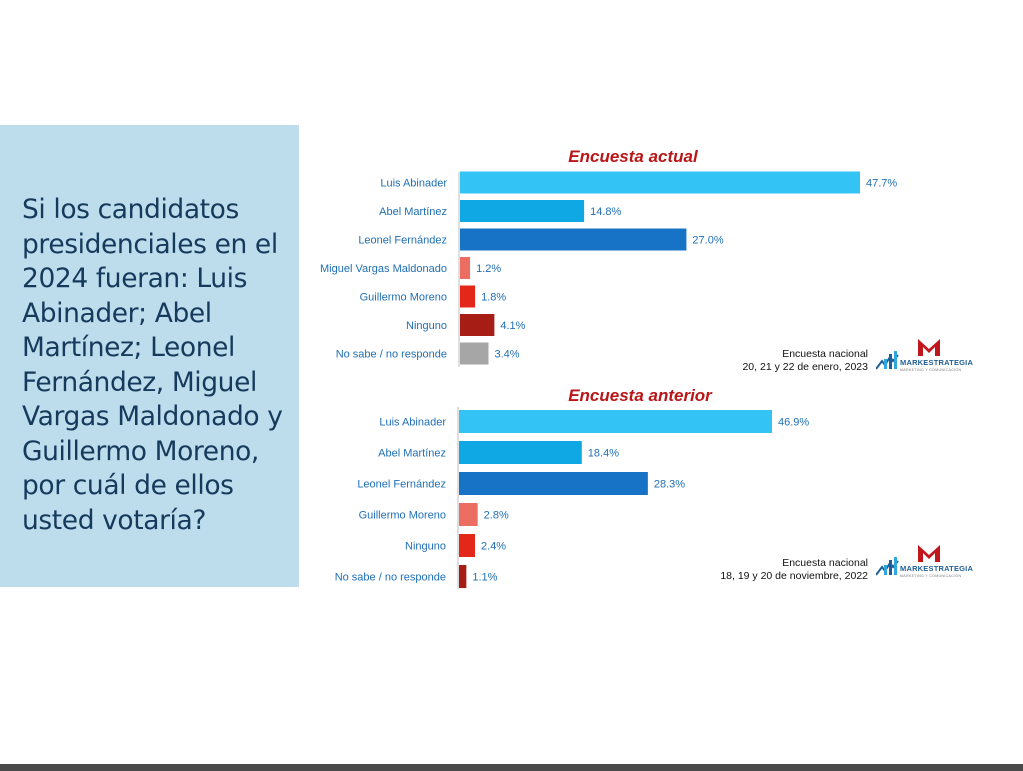 This screenshot has width=1023, height=771. Describe the element at coordinates (484, 578) in the screenshot. I see `data-label: 1.1%` at that location.